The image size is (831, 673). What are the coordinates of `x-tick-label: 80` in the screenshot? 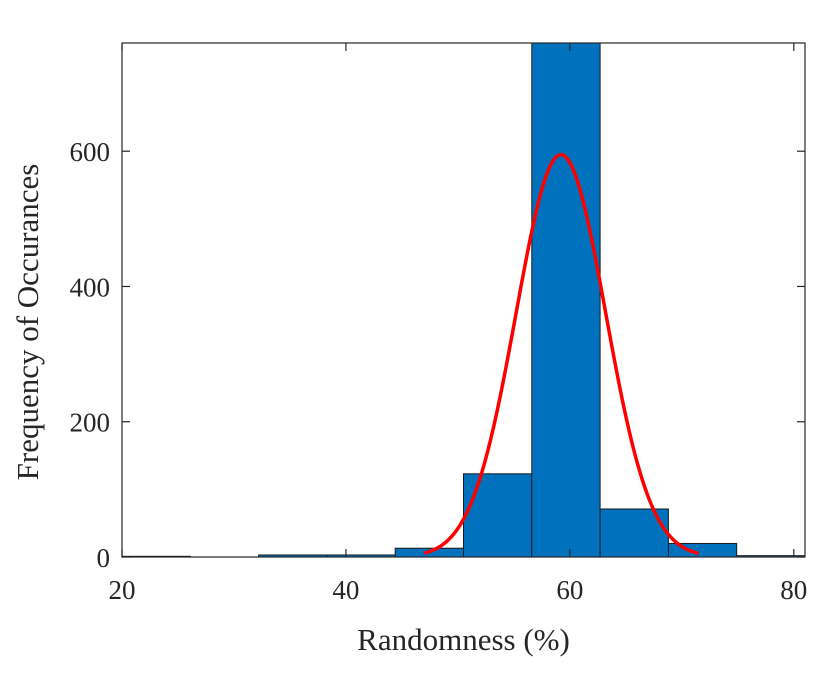 It's located at (793, 590).